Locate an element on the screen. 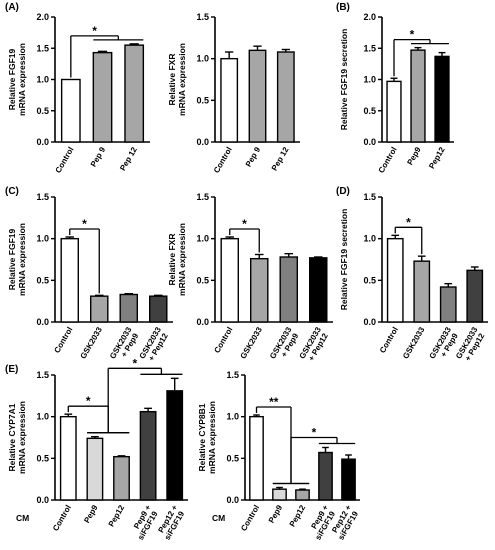 The height and width of the screenshot is (550, 495). cm-label-right: CM is located at coordinates (218, 518).